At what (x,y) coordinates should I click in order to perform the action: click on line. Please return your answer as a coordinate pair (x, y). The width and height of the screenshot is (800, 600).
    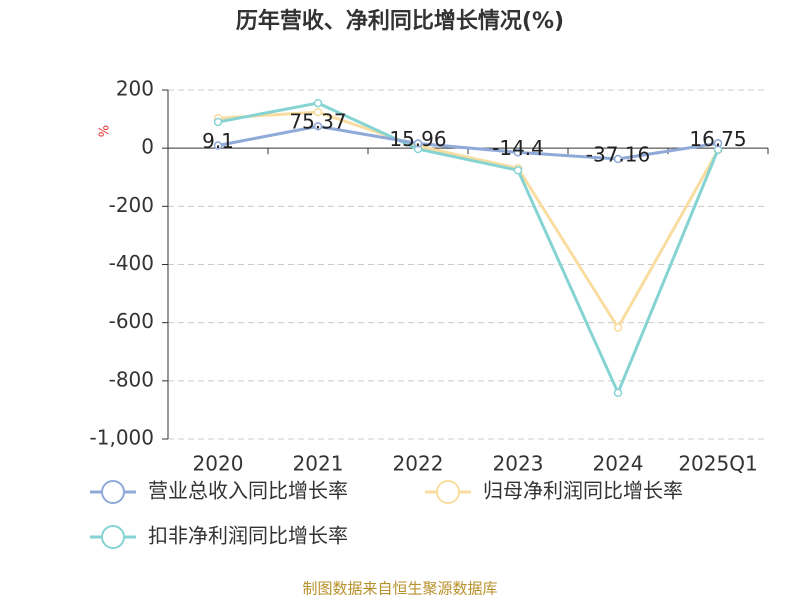
    Looking at the image, I should click on (468, 142).